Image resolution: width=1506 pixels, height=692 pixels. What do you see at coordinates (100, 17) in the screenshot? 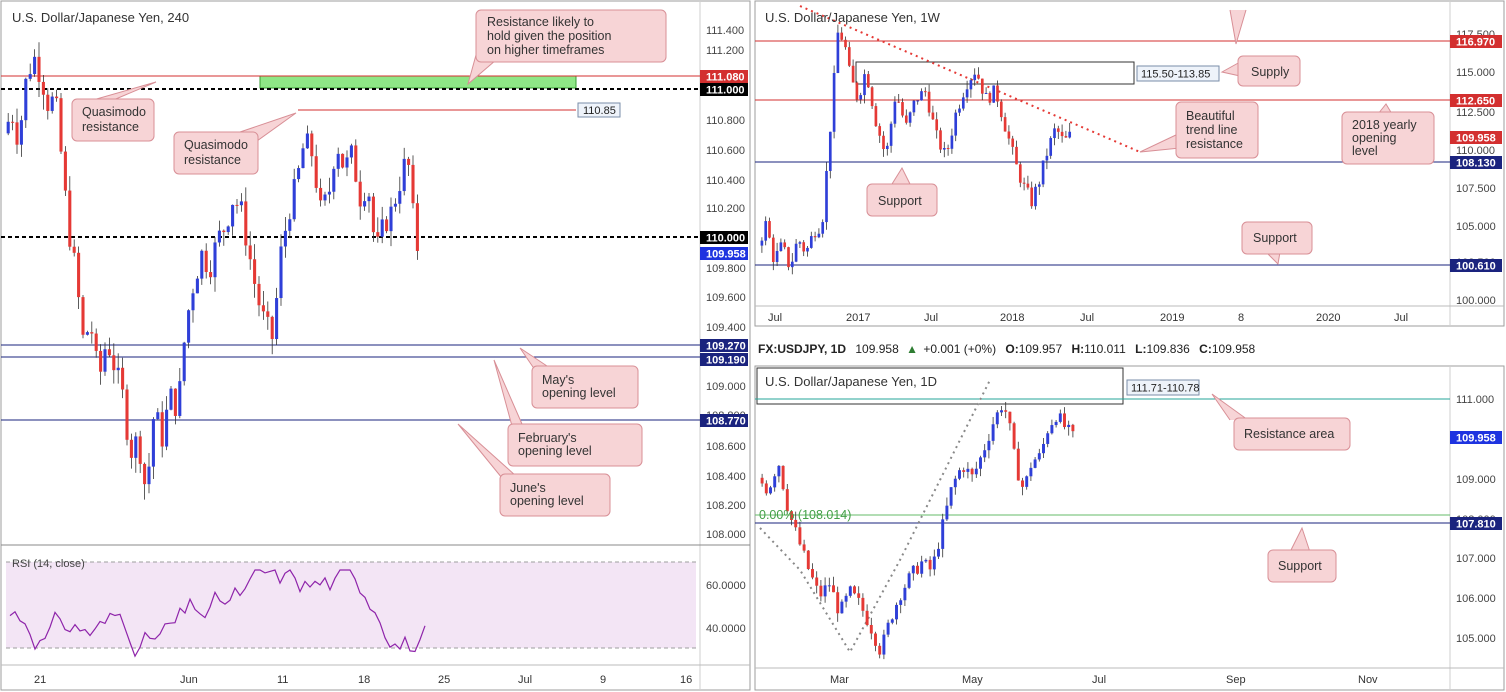
I see `h4-title: U.S. Dollar/Japanese Yen, 240` at bounding box center [100, 17].